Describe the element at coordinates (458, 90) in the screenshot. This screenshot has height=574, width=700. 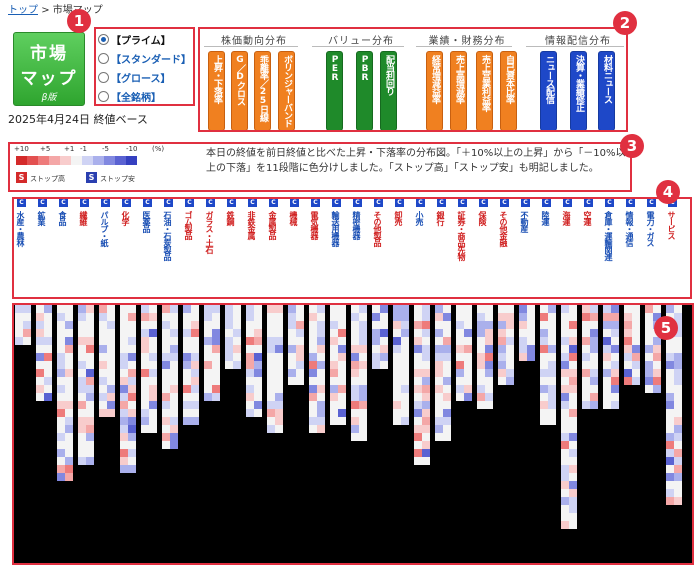
I see `view-button: 売上高増減率` at that location.